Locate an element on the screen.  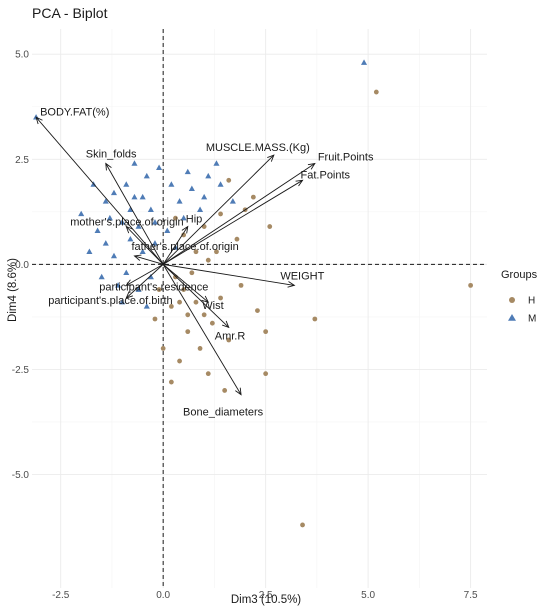
x-tick-labels: -2.5 0.0 2.5 5.0 7.5 is located at coordinates (265, 595).